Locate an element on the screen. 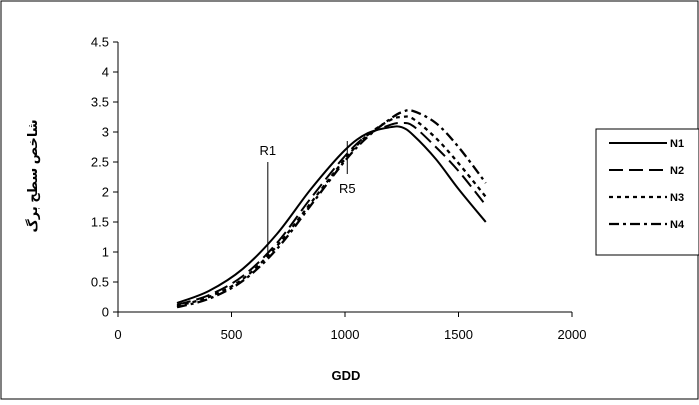  y-tick-label: 0 is located at coordinates (105, 312).